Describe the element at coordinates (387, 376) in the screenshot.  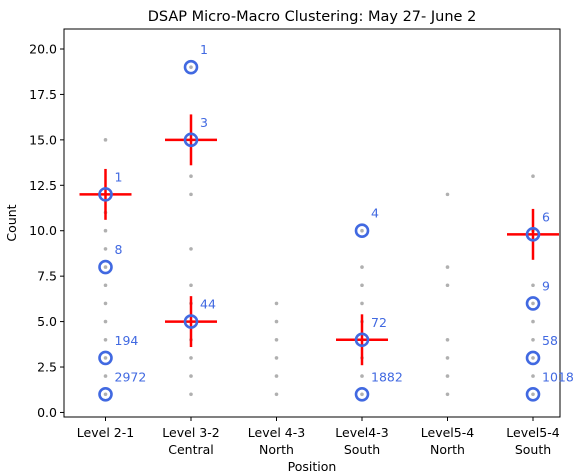
I see `cluster-count-label: 1882` at that location.